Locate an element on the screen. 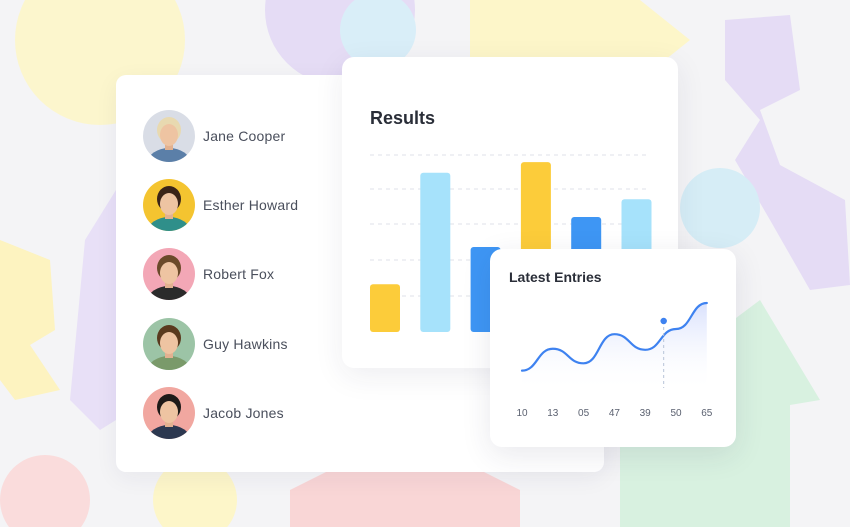  highlighted-point is located at coordinates (663, 321).